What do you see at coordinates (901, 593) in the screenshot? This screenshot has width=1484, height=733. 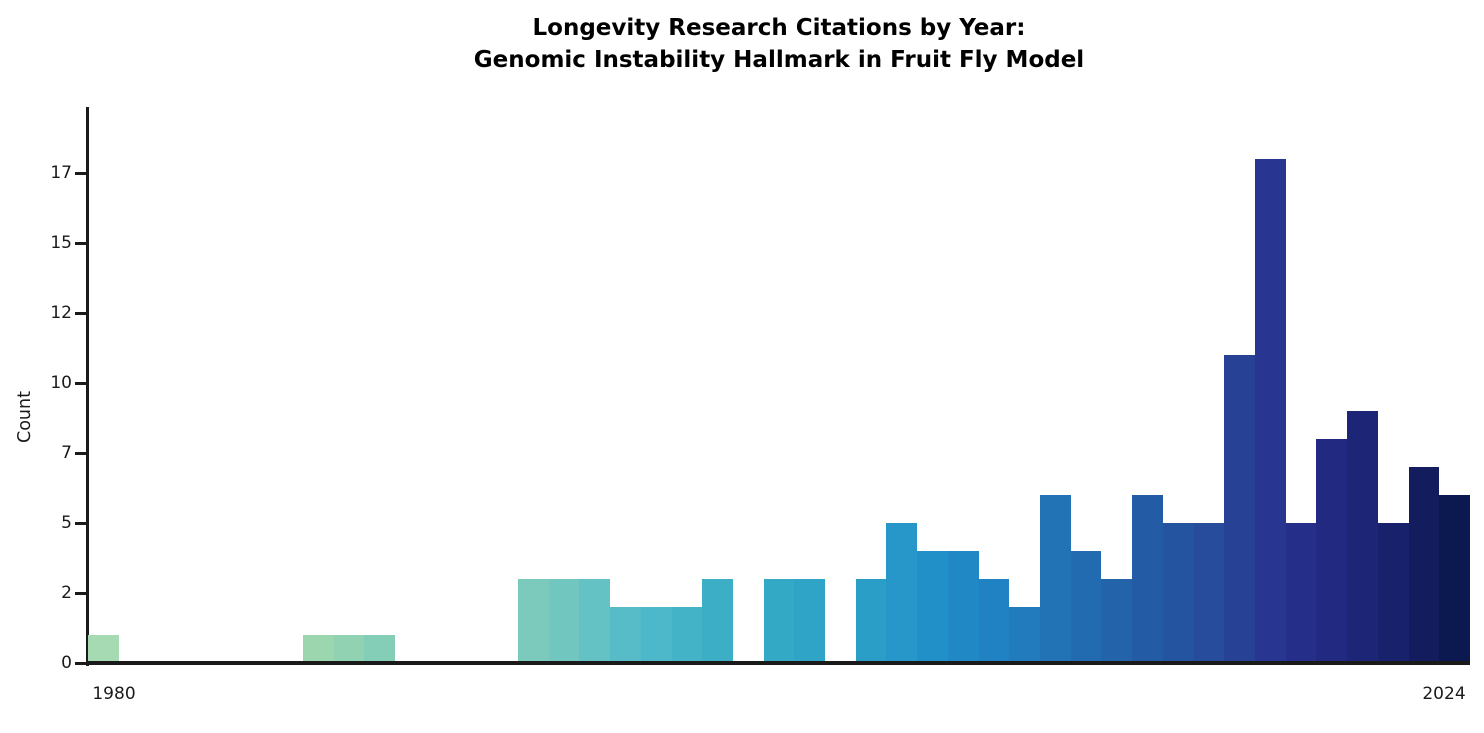 I see `bar-2006` at bounding box center [901, 593].